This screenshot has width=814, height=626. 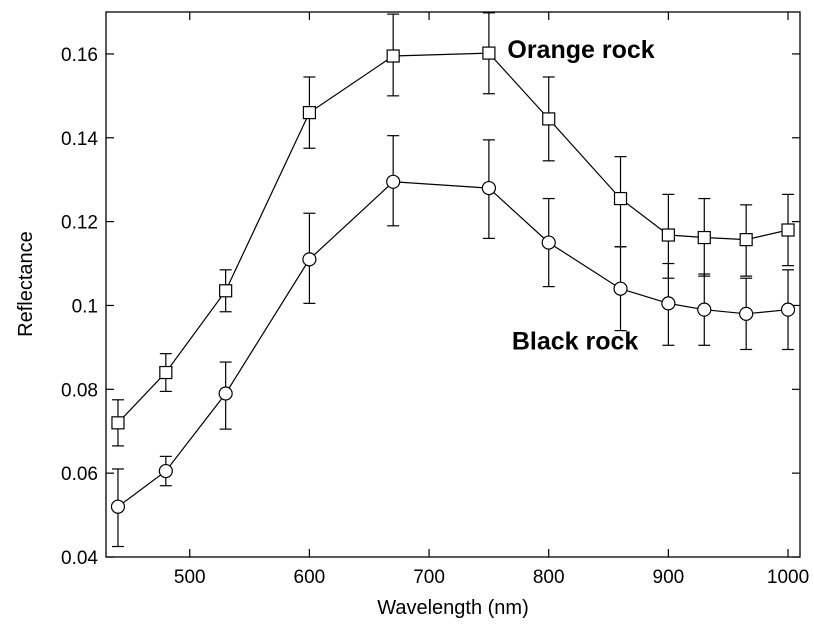 I want to click on x-tick-label: 900, so click(x=669, y=577).